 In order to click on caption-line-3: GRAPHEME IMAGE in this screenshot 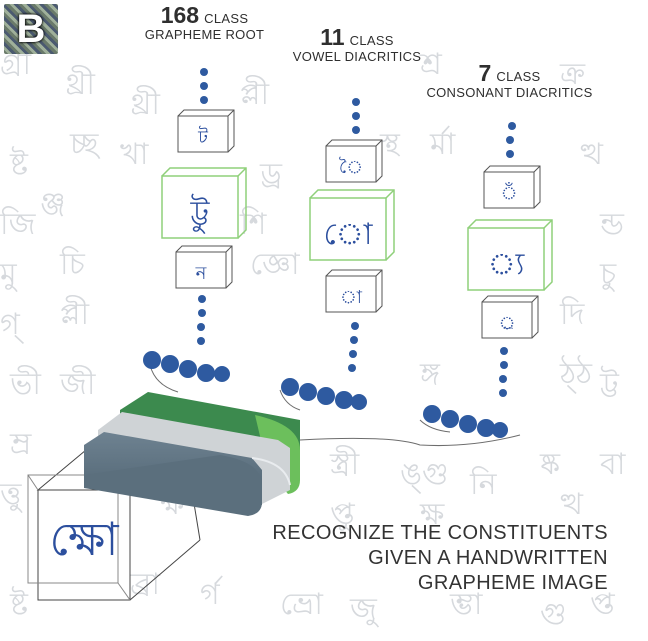, I will do `click(512, 583)`.